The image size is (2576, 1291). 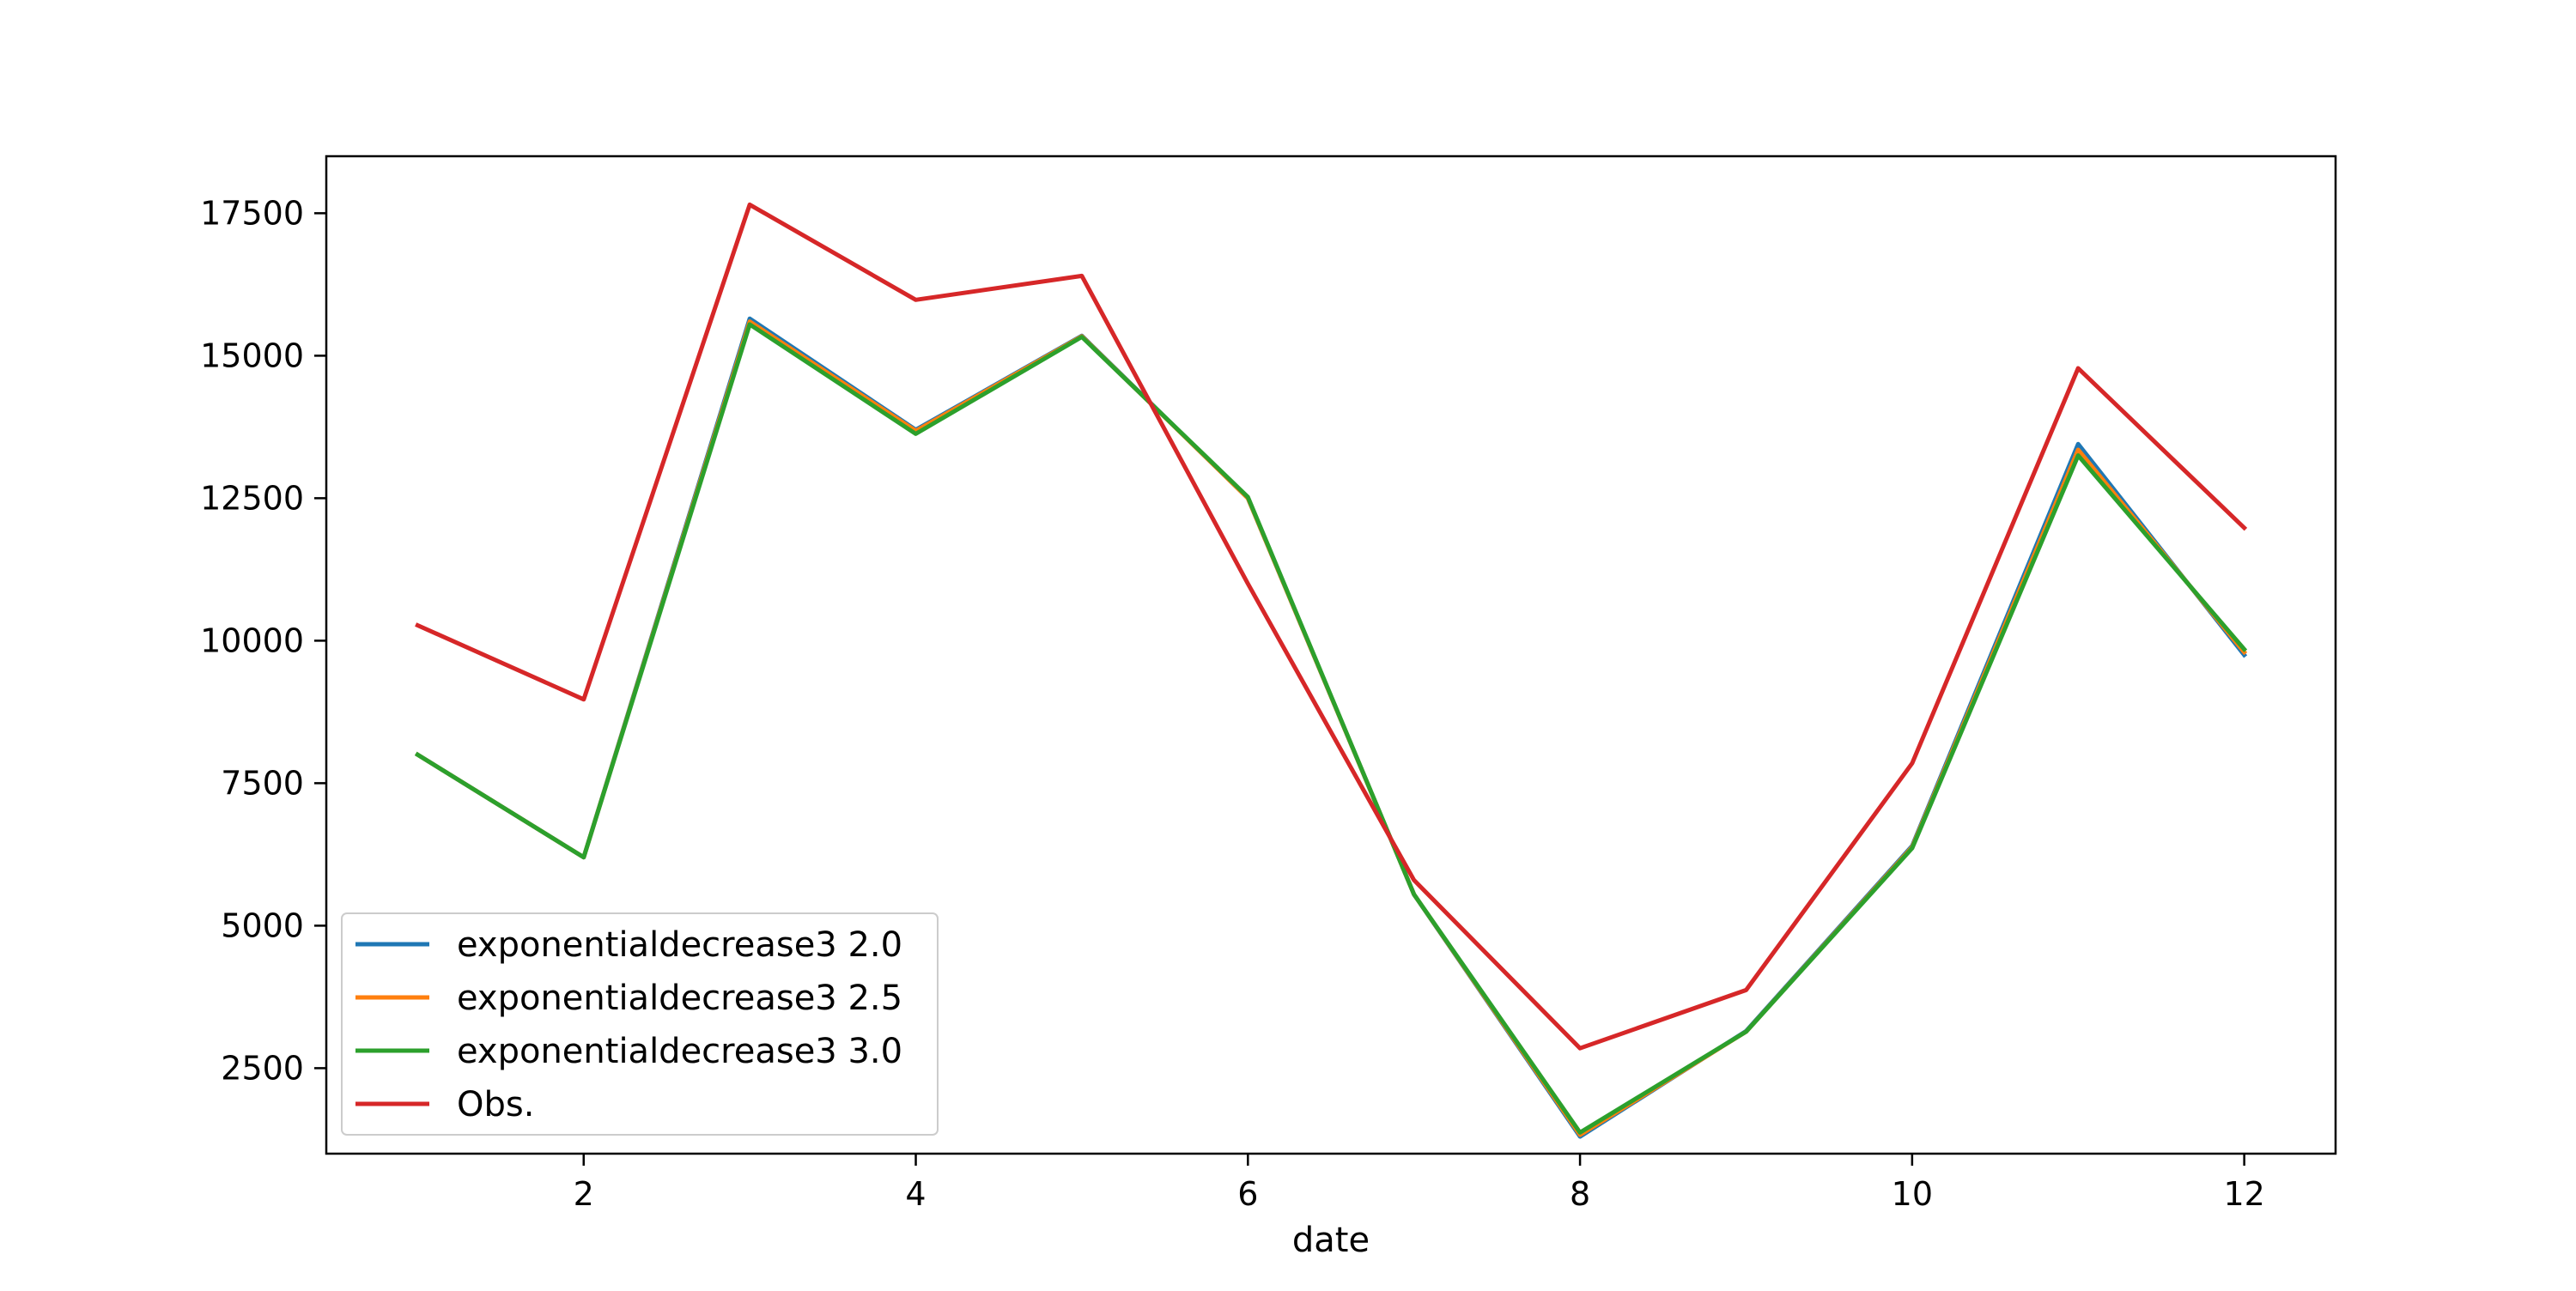 I want to click on legend-label-1: exponentialdecrease3 2.5, so click(x=680, y=999).